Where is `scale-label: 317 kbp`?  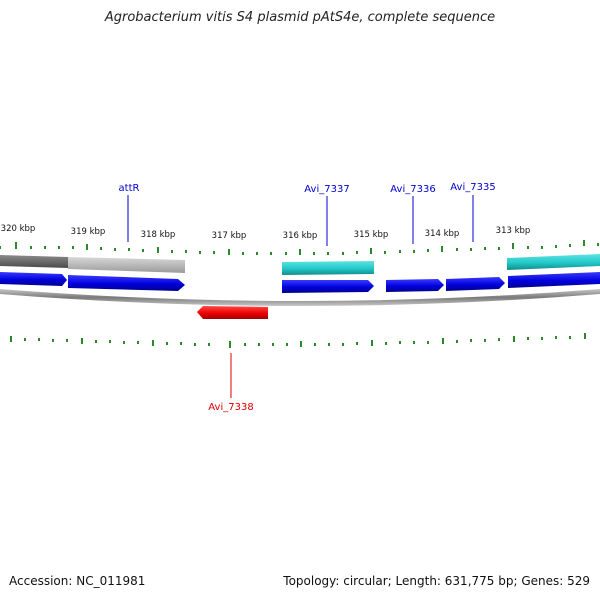
scale-label: 317 kbp is located at coordinates (229, 236).